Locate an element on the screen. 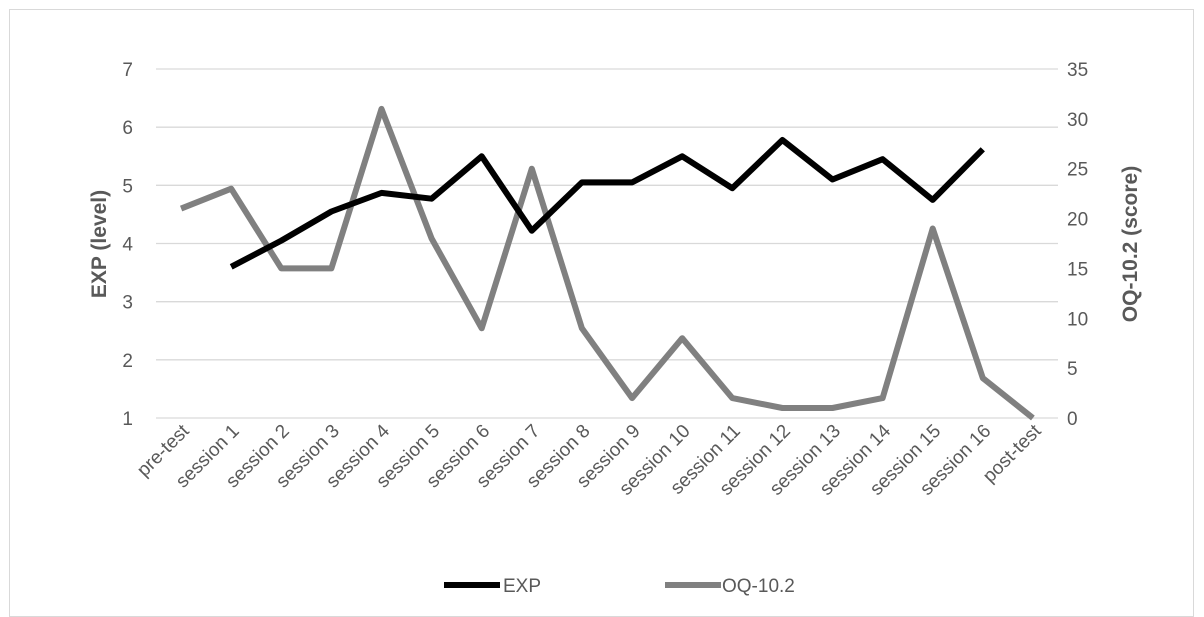  left-tick-label: 5 is located at coordinates (127, 186).